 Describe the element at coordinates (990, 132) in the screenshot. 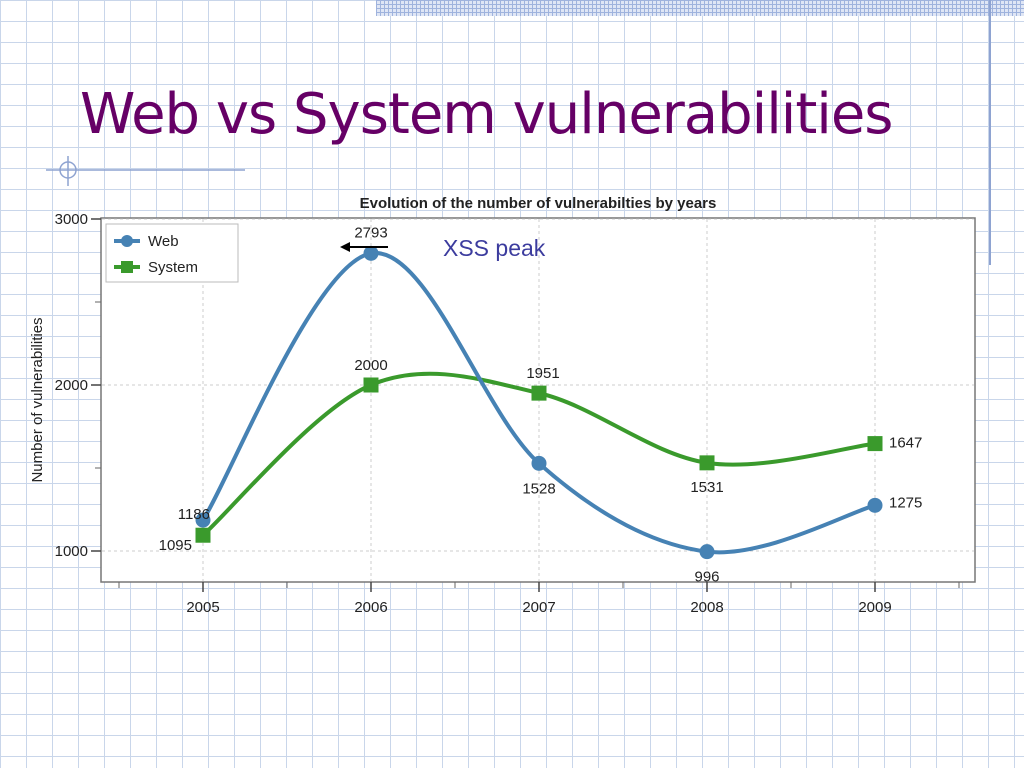

I see `decorative-right-rule` at that location.